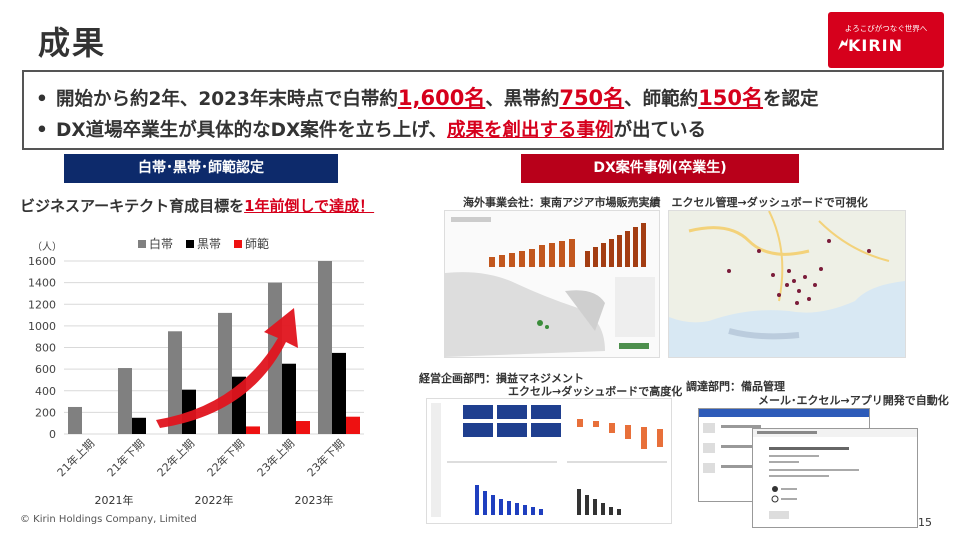 Image resolution: width=960 pixels, height=540 pixels. What do you see at coordinates (45, 391) in the screenshot?
I see `y-tick-label: 400` at bounding box center [45, 391].